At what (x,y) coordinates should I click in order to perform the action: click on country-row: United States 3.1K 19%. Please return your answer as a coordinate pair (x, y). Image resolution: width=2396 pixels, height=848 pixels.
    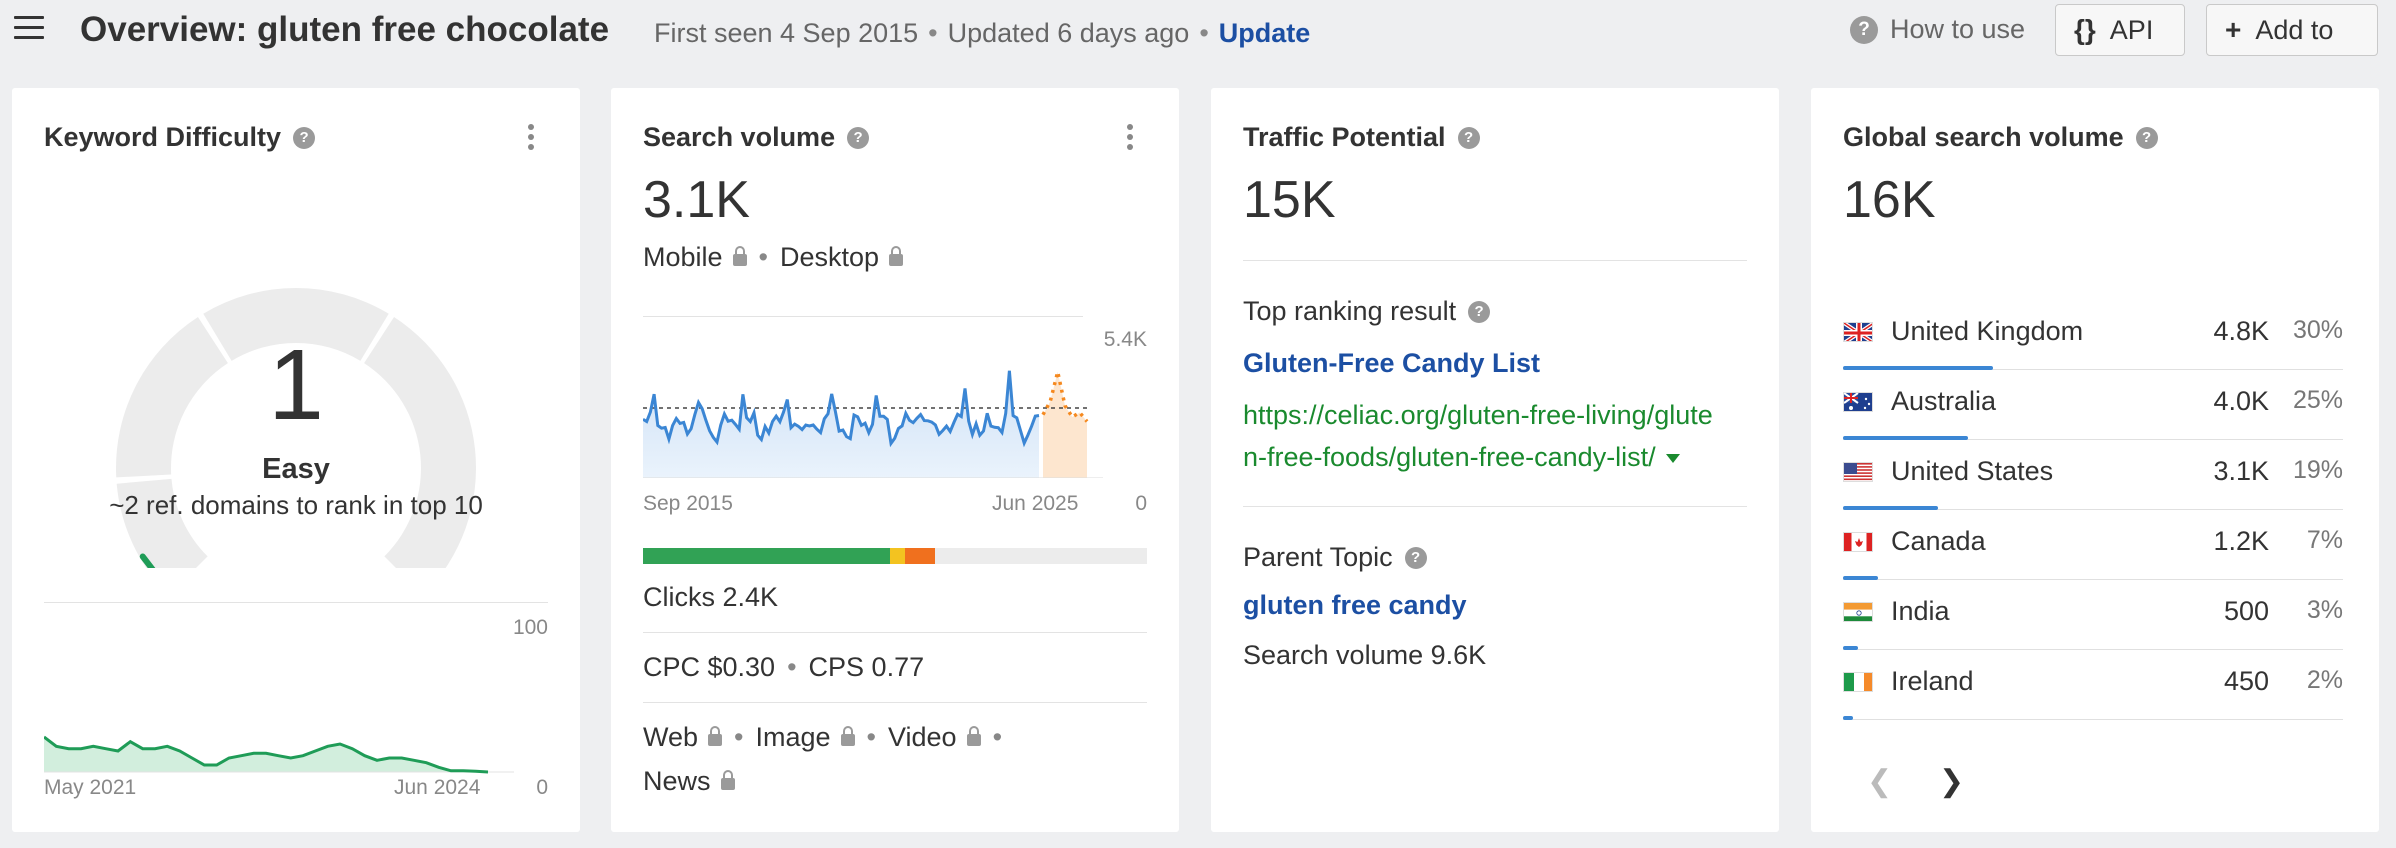
    Looking at the image, I should click on (2093, 475).